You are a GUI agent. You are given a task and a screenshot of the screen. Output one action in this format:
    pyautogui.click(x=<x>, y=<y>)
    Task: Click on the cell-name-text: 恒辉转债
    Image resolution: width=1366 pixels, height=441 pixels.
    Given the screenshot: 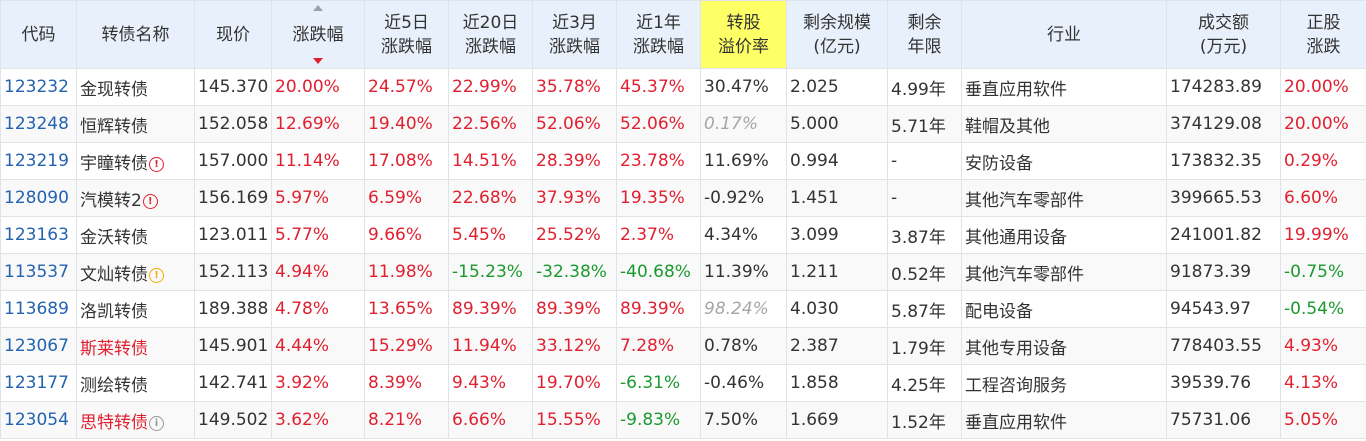 What is the action you would take?
    pyautogui.click(x=114, y=126)
    